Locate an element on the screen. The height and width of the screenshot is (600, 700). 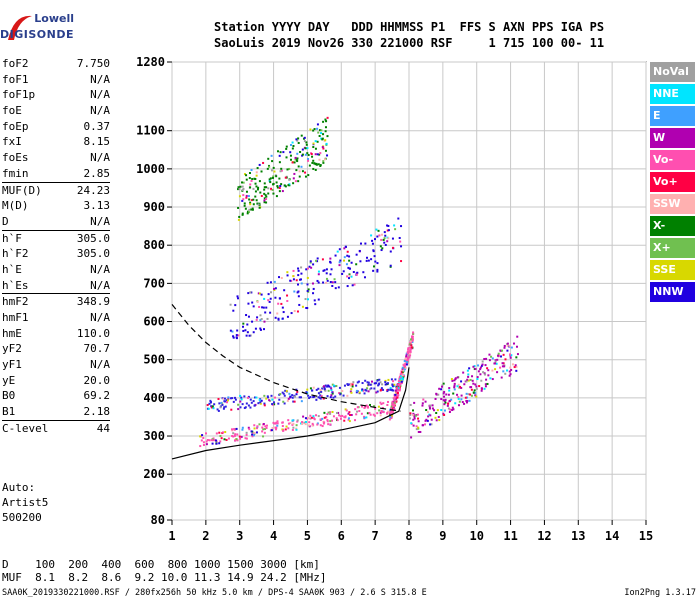
x-tick-label: 11 is located at coordinates (510, 536).